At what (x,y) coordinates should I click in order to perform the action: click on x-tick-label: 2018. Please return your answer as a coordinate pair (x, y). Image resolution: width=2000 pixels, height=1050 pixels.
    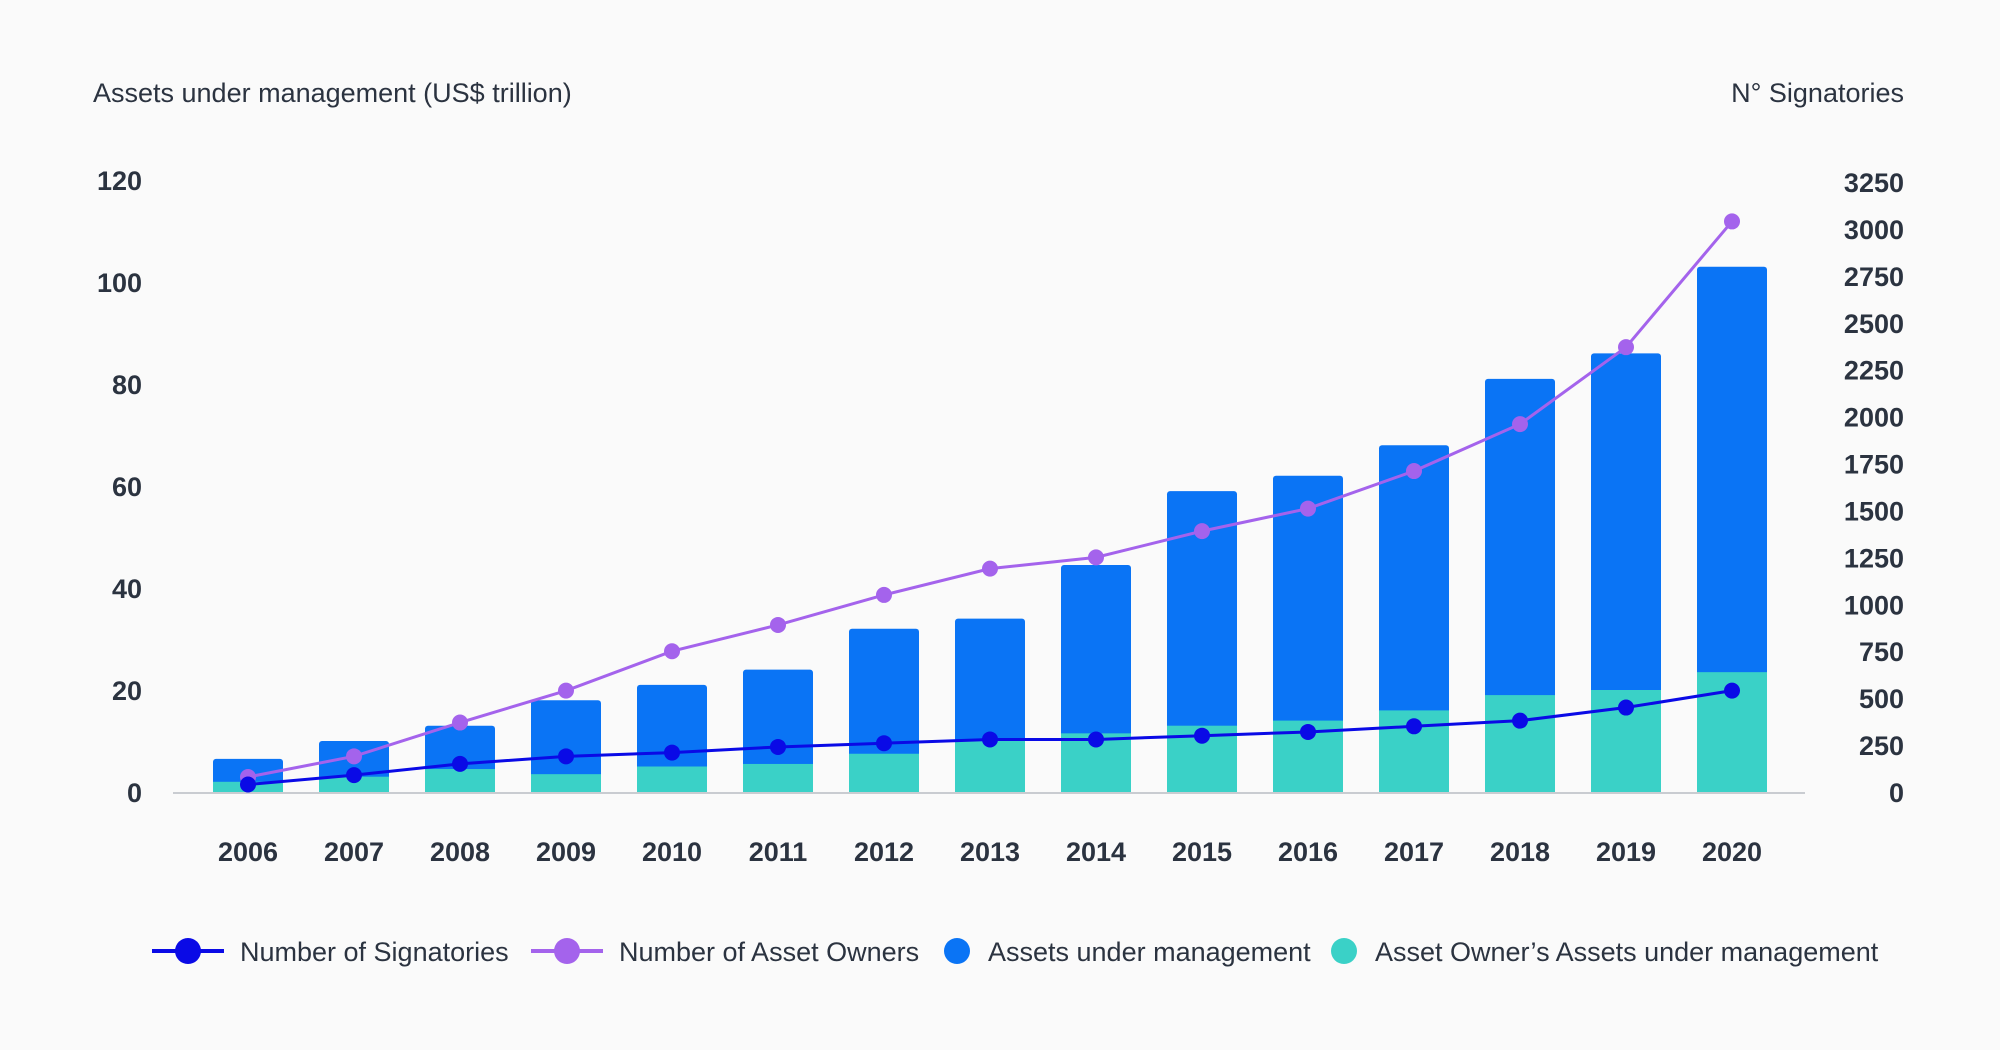
    Looking at the image, I should click on (1520, 852).